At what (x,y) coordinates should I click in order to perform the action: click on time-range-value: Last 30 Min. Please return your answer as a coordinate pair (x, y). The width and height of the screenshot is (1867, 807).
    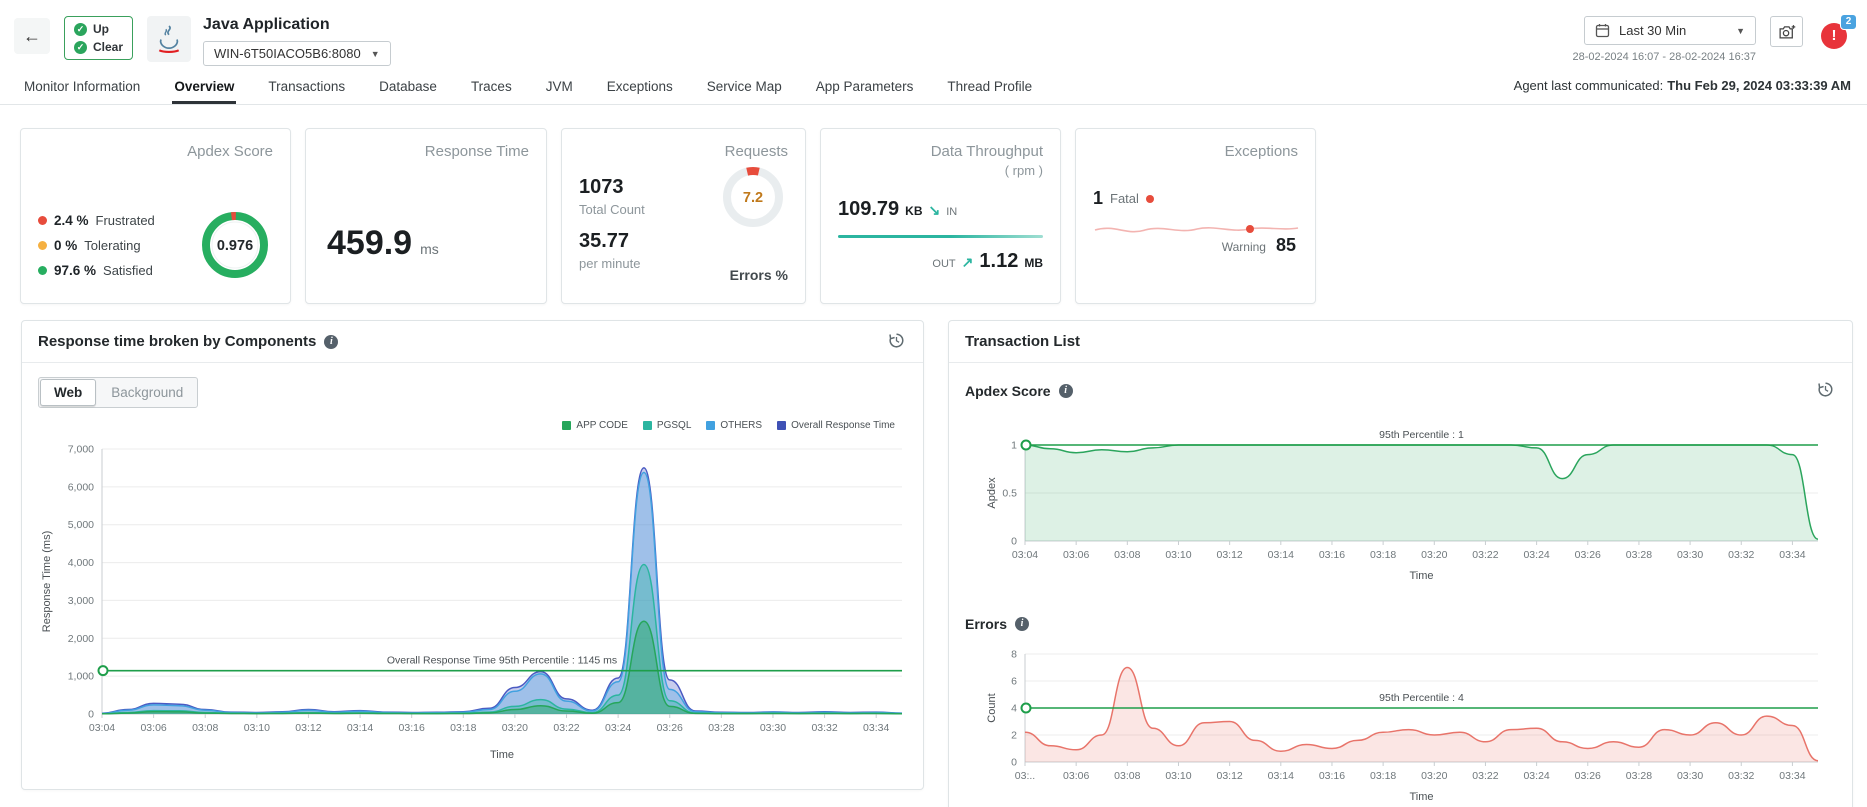
    Looking at the image, I should click on (1653, 30).